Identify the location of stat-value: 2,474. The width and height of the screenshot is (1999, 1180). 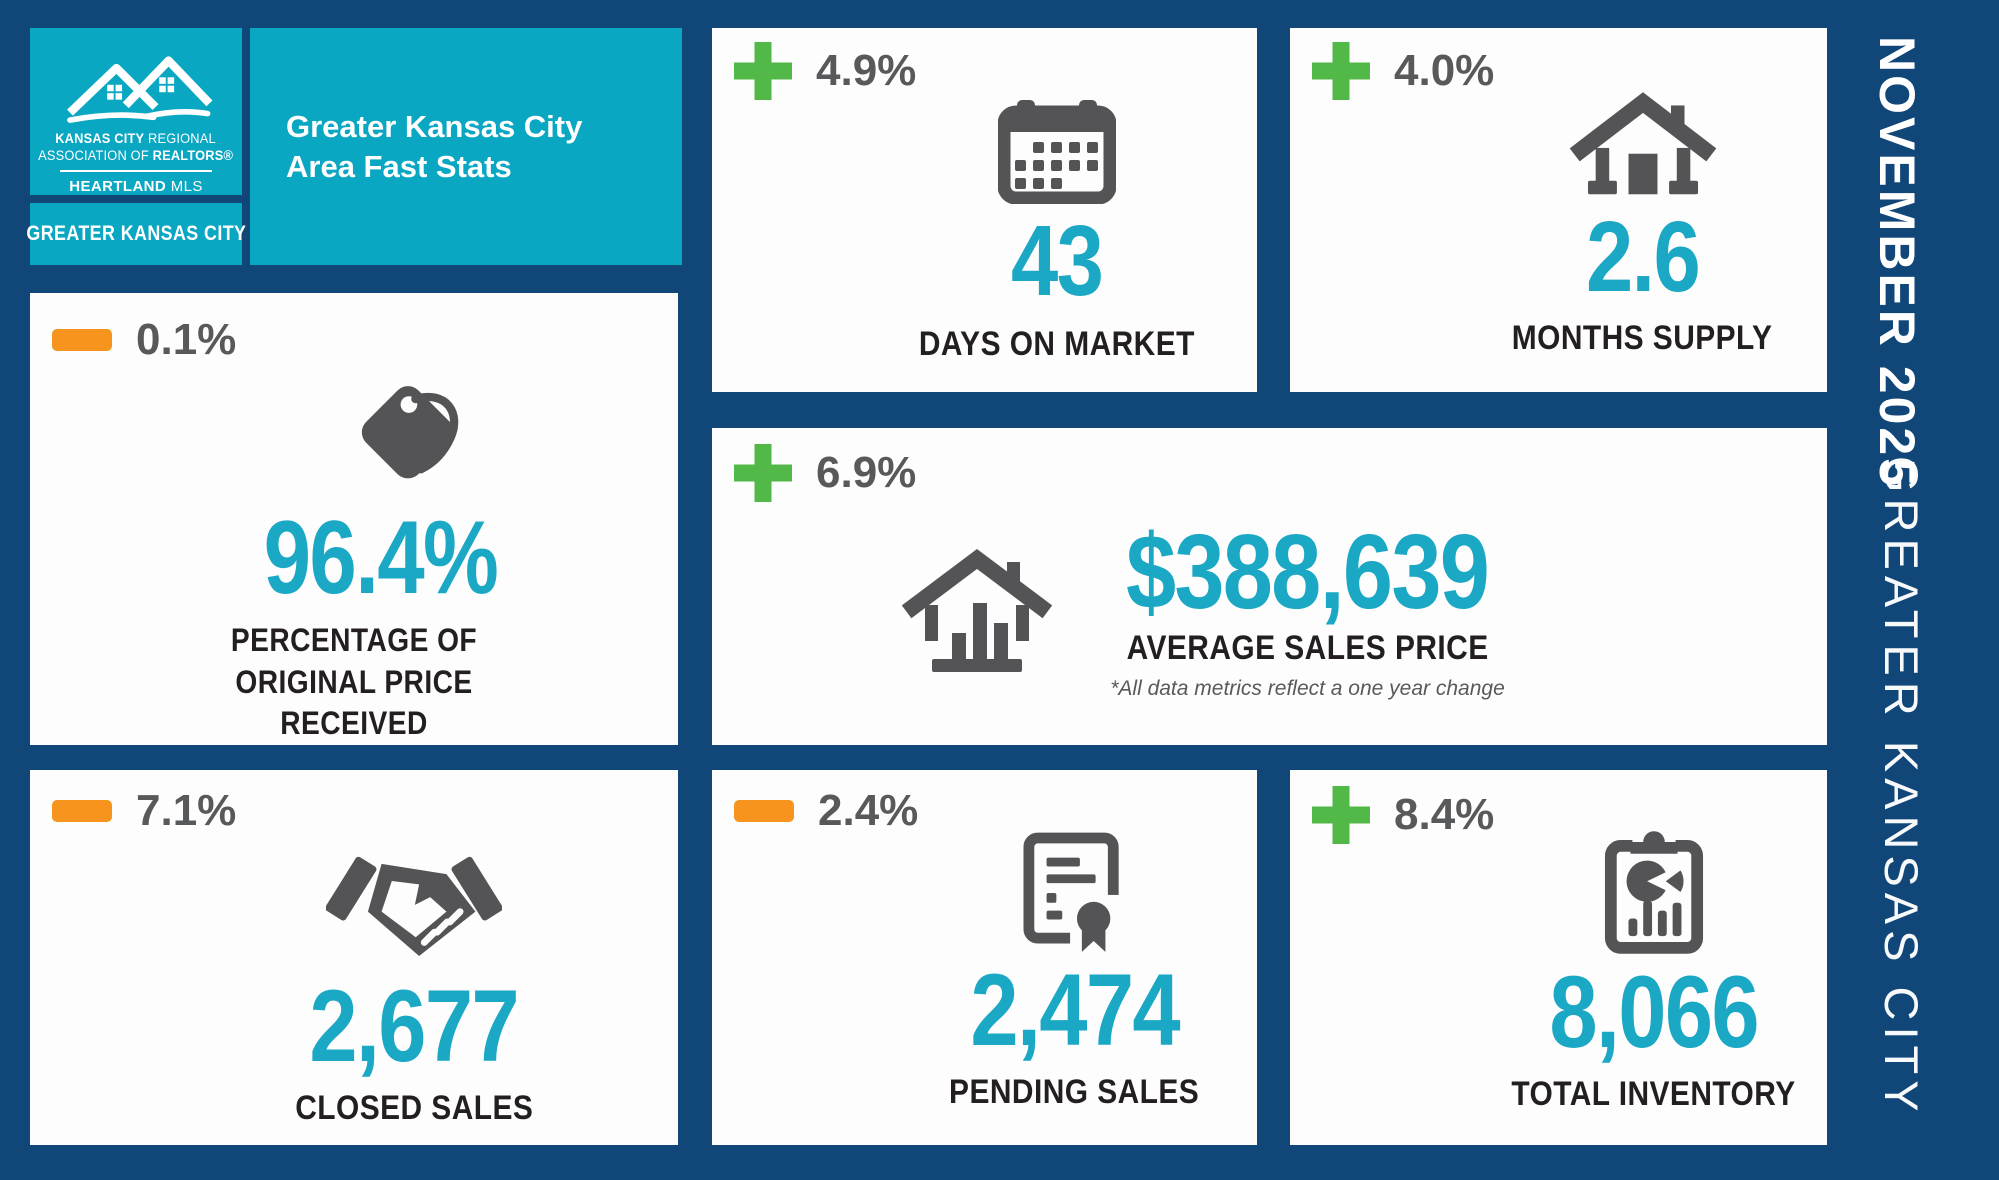
(1075, 1010).